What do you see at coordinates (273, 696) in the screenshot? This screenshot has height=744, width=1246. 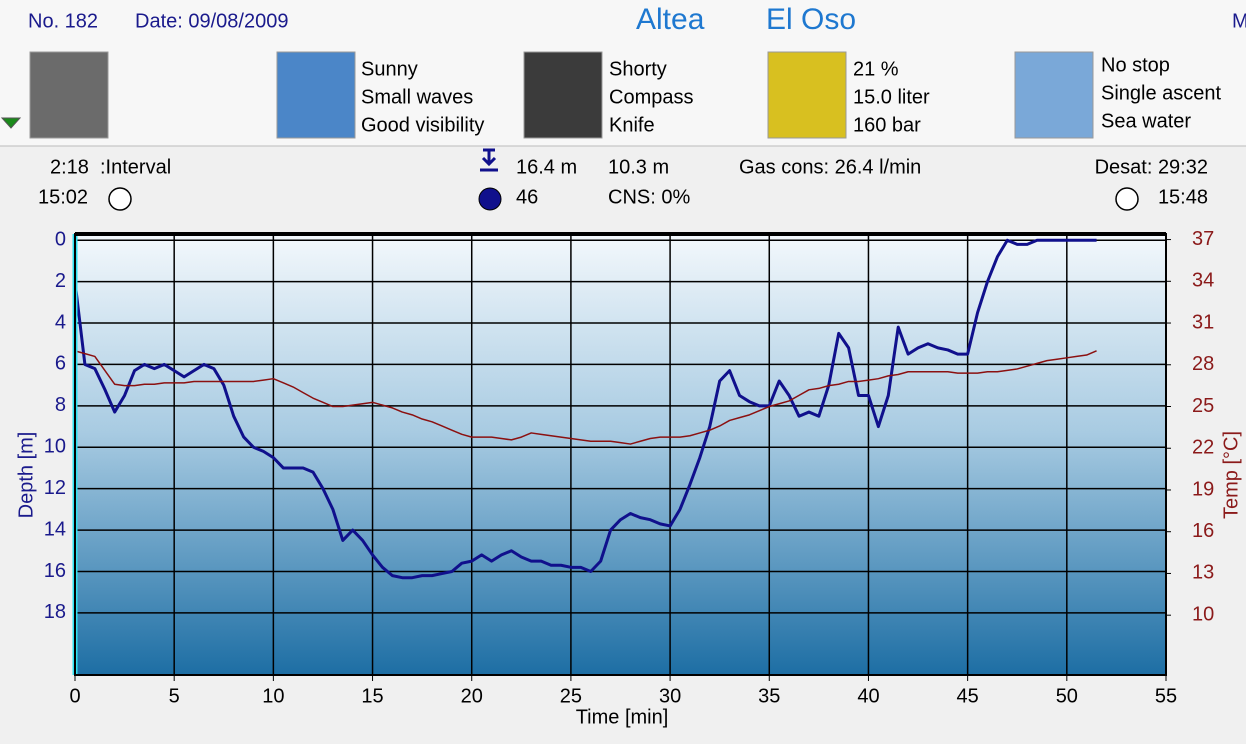 I see `x-tick-label: 10` at bounding box center [273, 696].